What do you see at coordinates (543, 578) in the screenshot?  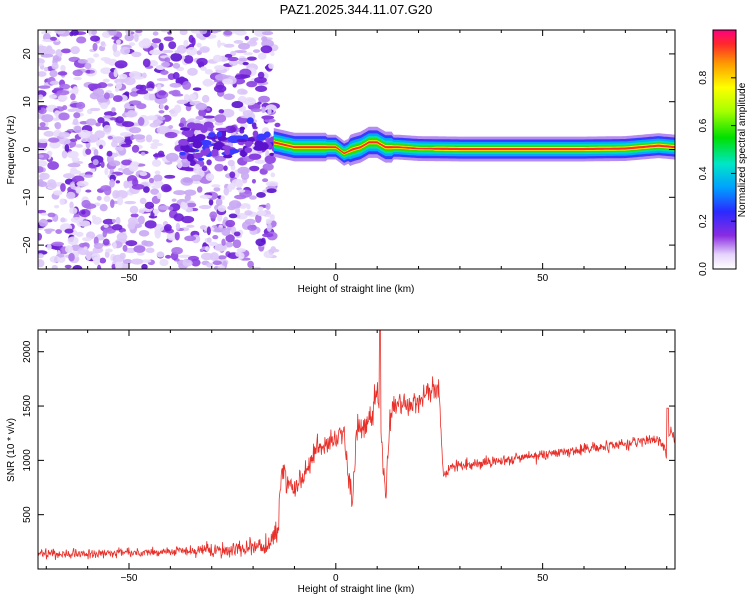 I see `snr-xtick-label: 50` at bounding box center [543, 578].